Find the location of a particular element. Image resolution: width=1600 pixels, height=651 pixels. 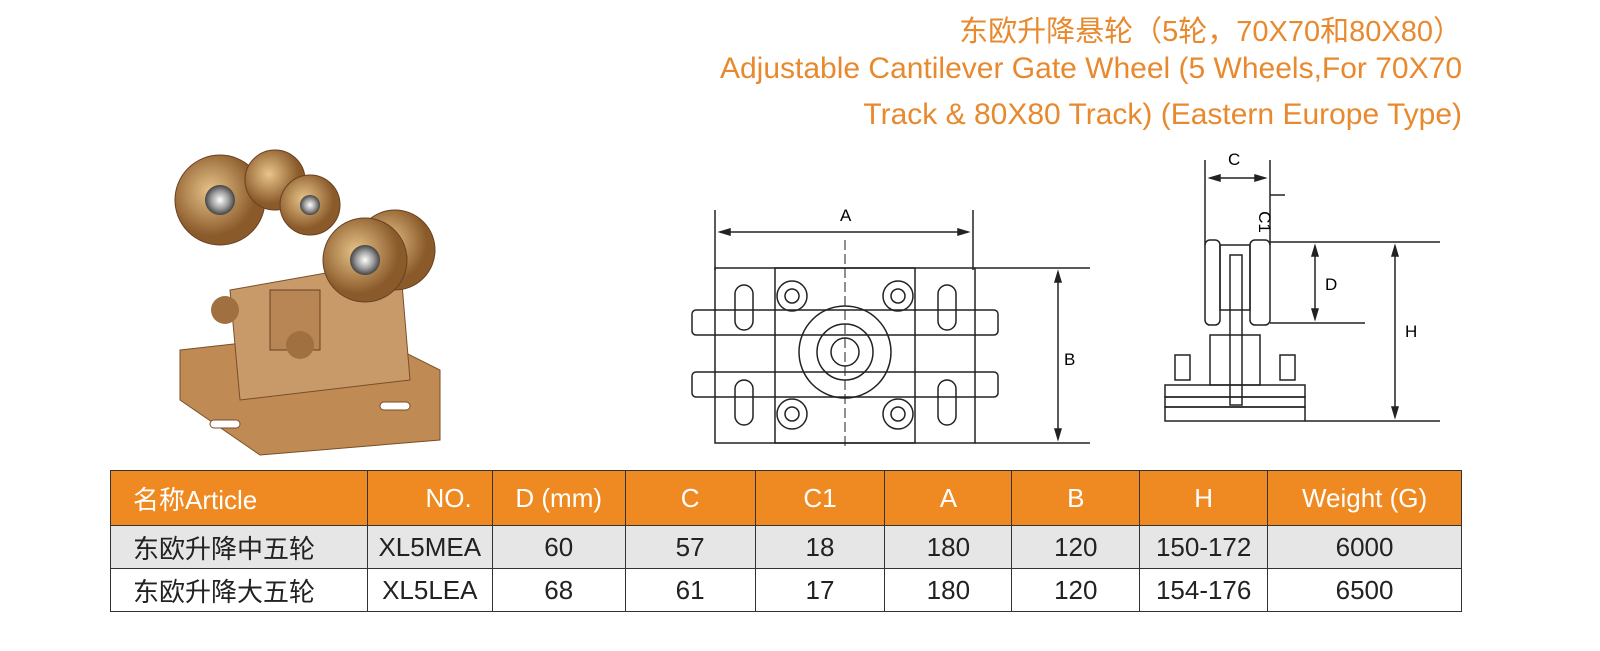

cell-h: 154-176 is located at coordinates (1204, 590).